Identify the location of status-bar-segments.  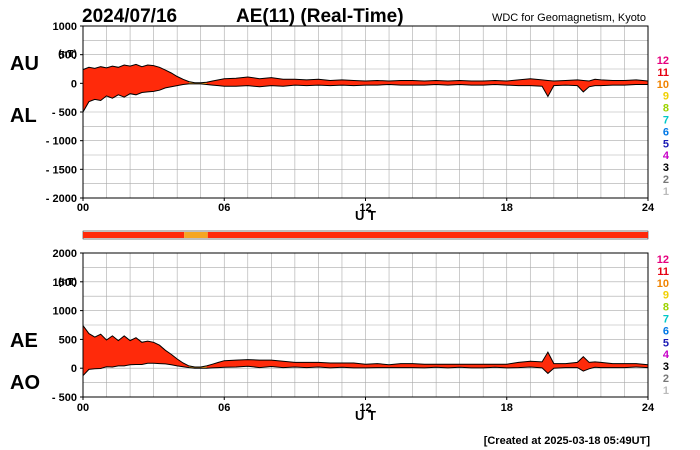
(366, 235).